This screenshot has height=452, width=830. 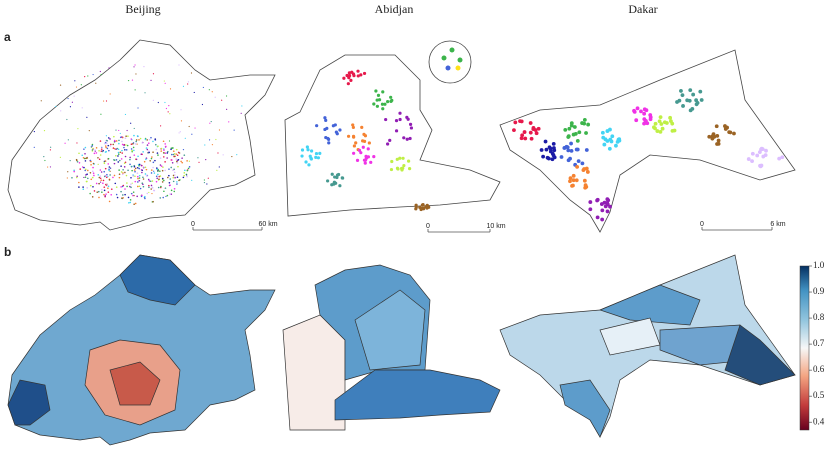 What do you see at coordinates (650, 305) in the screenshot?
I see `dakar-mid` at bounding box center [650, 305].